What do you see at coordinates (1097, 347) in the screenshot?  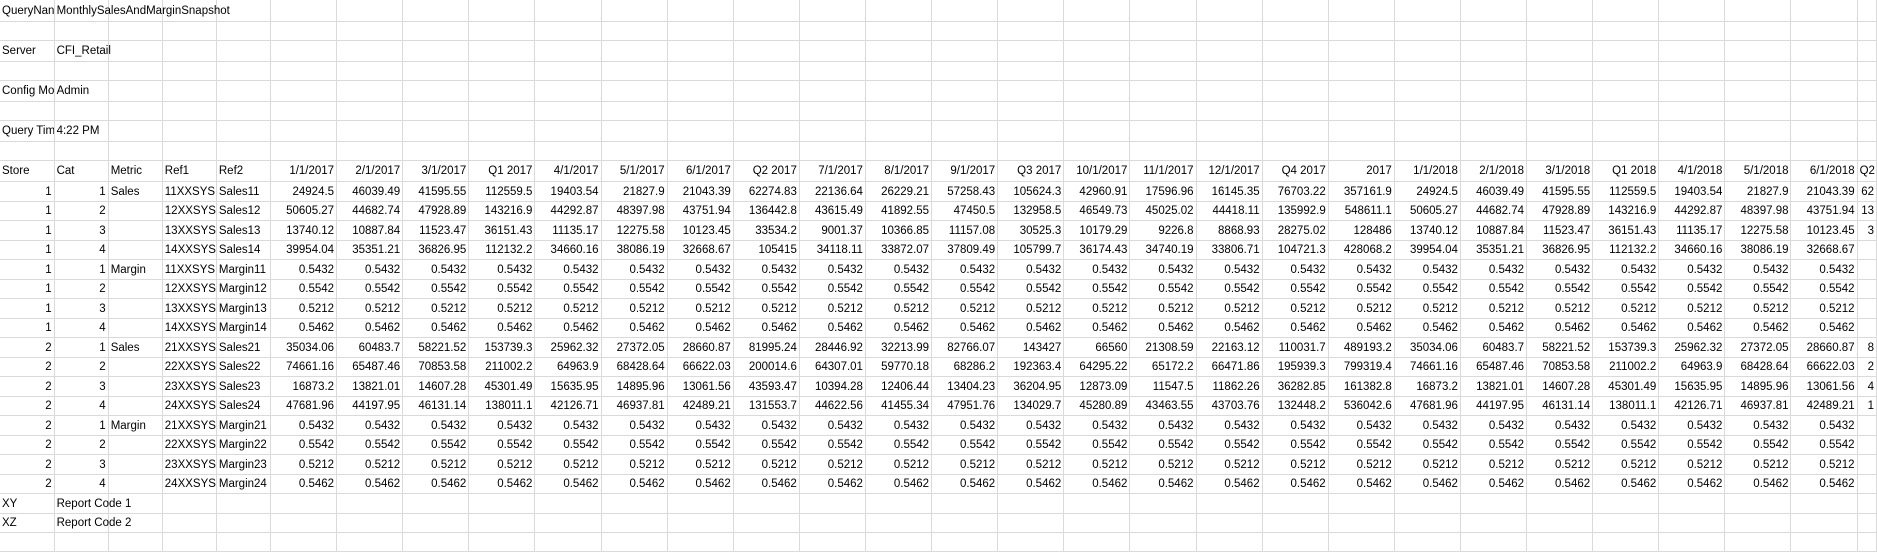 I see `data-cell: 66560` at bounding box center [1097, 347].